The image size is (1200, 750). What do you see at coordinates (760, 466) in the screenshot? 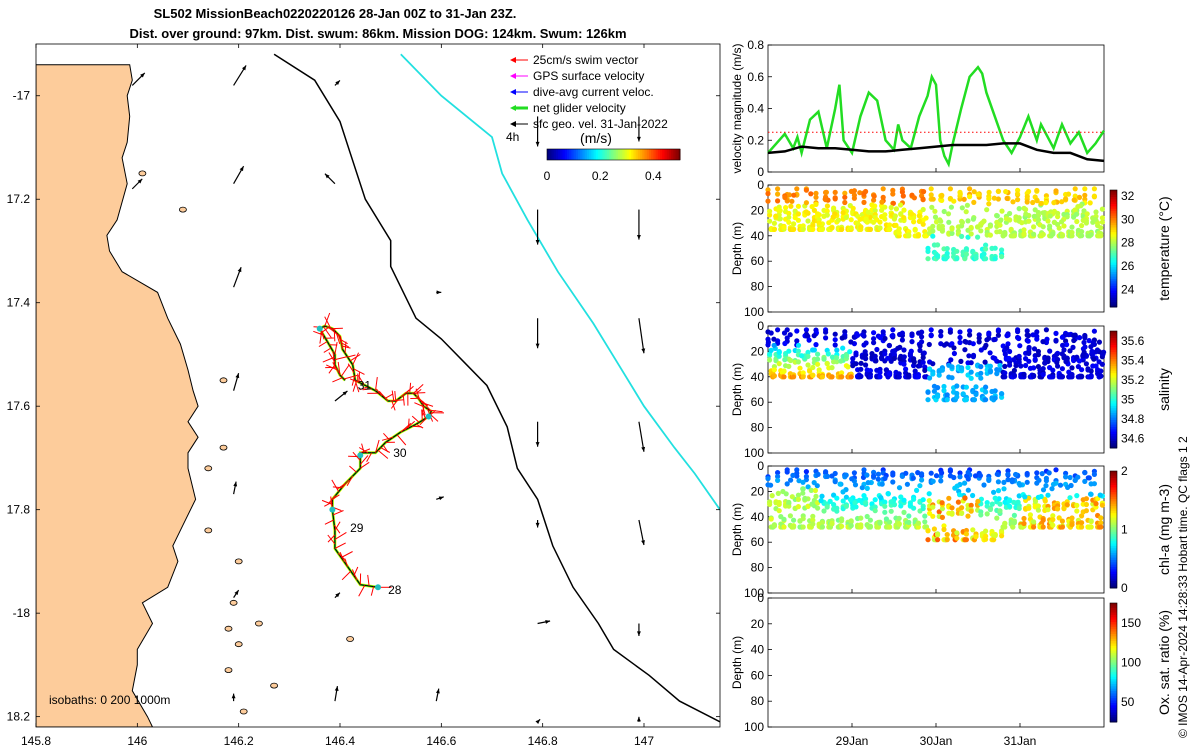
I see `chlorophyll-panel-y-tick-label: 0` at bounding box center [760, 466].